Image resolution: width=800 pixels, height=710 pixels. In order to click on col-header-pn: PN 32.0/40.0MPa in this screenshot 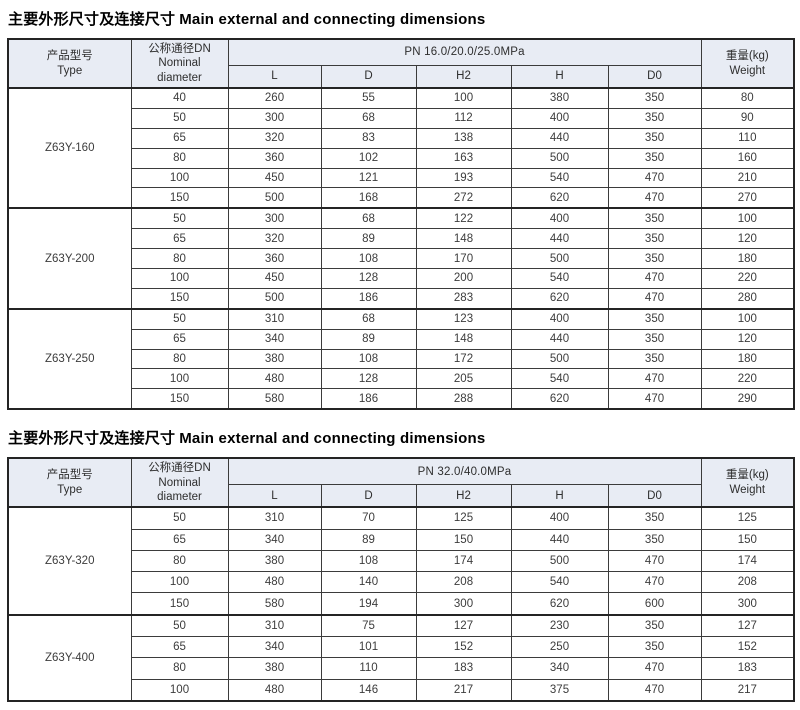, I will do `click(464, 471)`.